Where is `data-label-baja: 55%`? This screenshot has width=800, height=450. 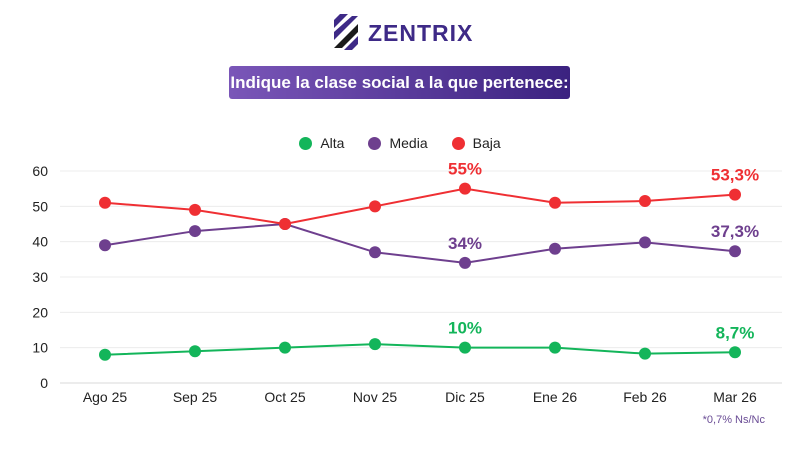 data-label-baja: 55% is located at coordinates (465, 169).